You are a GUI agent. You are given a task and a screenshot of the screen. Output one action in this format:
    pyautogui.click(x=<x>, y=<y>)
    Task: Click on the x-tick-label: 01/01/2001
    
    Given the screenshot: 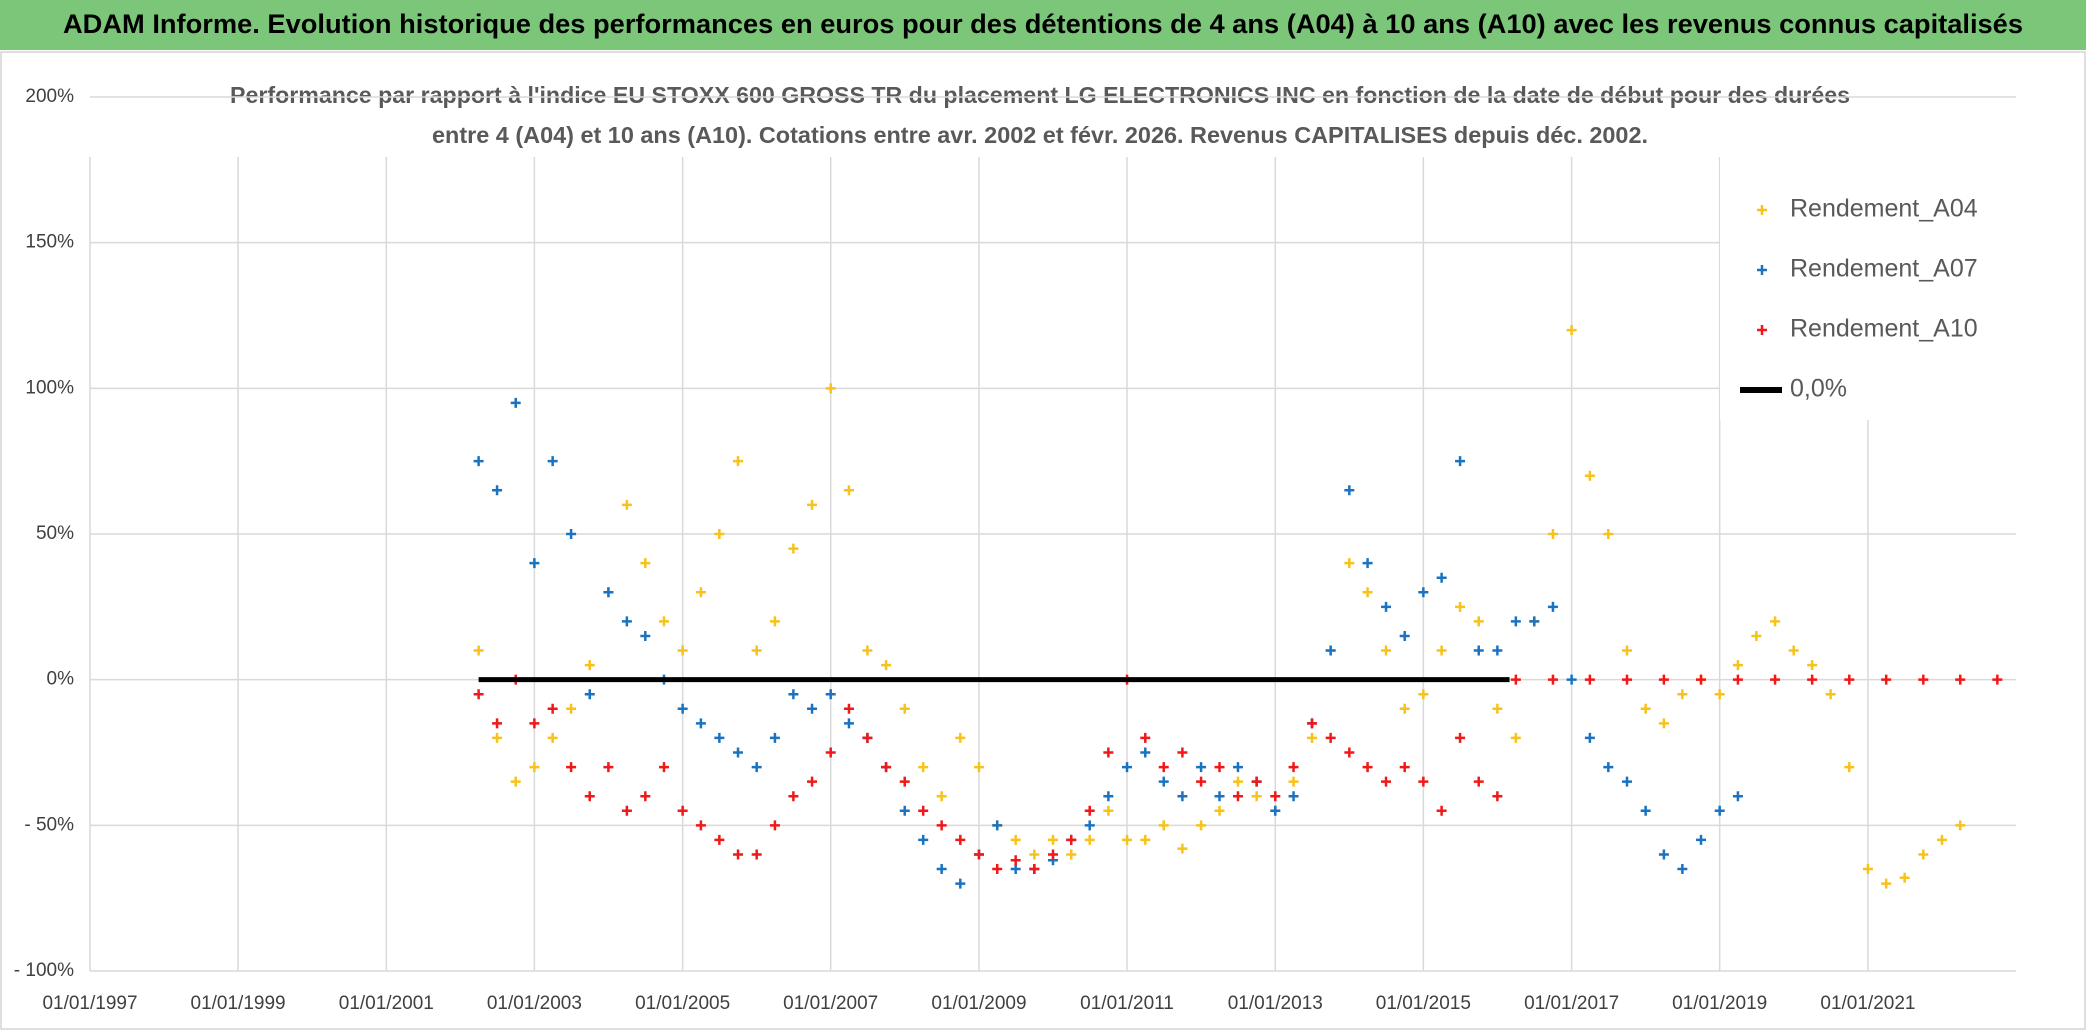 What is the action you would take?
    pyautogui.click(x=386, y=1003)
    